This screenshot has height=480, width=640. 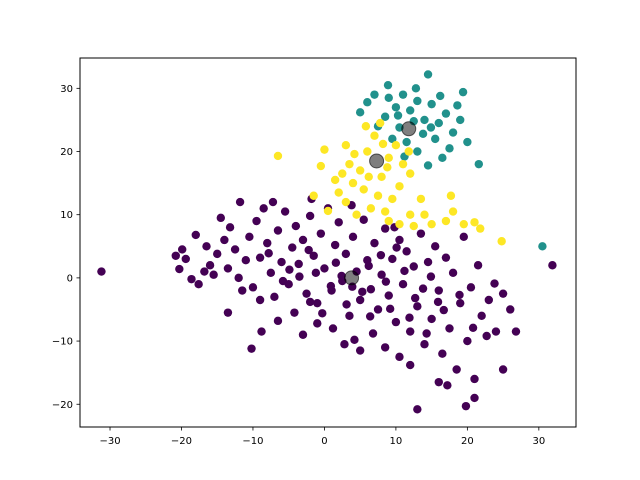 What do you see at coordinates (66, 89) in the screenshot?
I see `y-tick-label: 30` at bounding box center [66, 89].